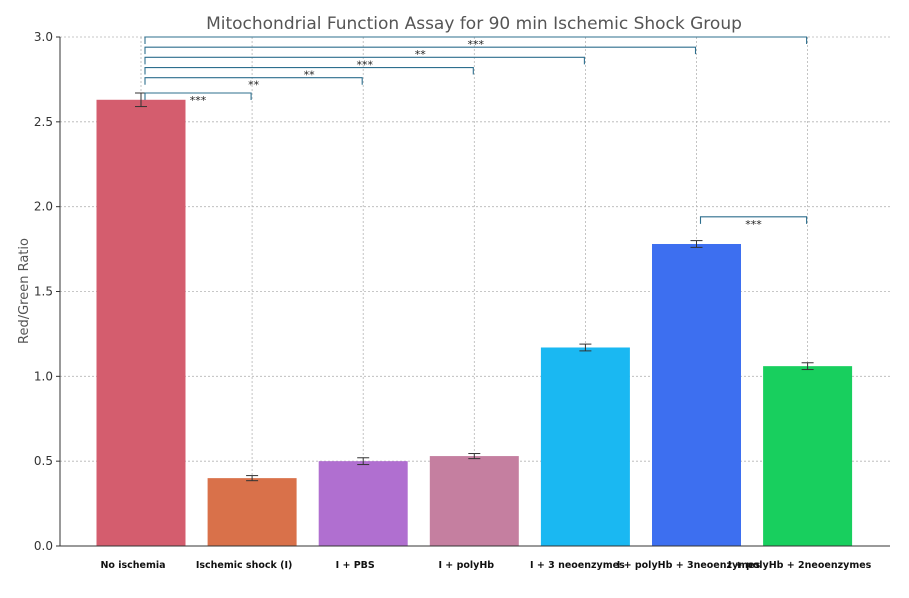 Image resolution: width=909 pixels, height=598 pixels. Describe the element at coordinates (466, 565) in the screenshot. I see `x-tick-label: I + polyHb` at that location.